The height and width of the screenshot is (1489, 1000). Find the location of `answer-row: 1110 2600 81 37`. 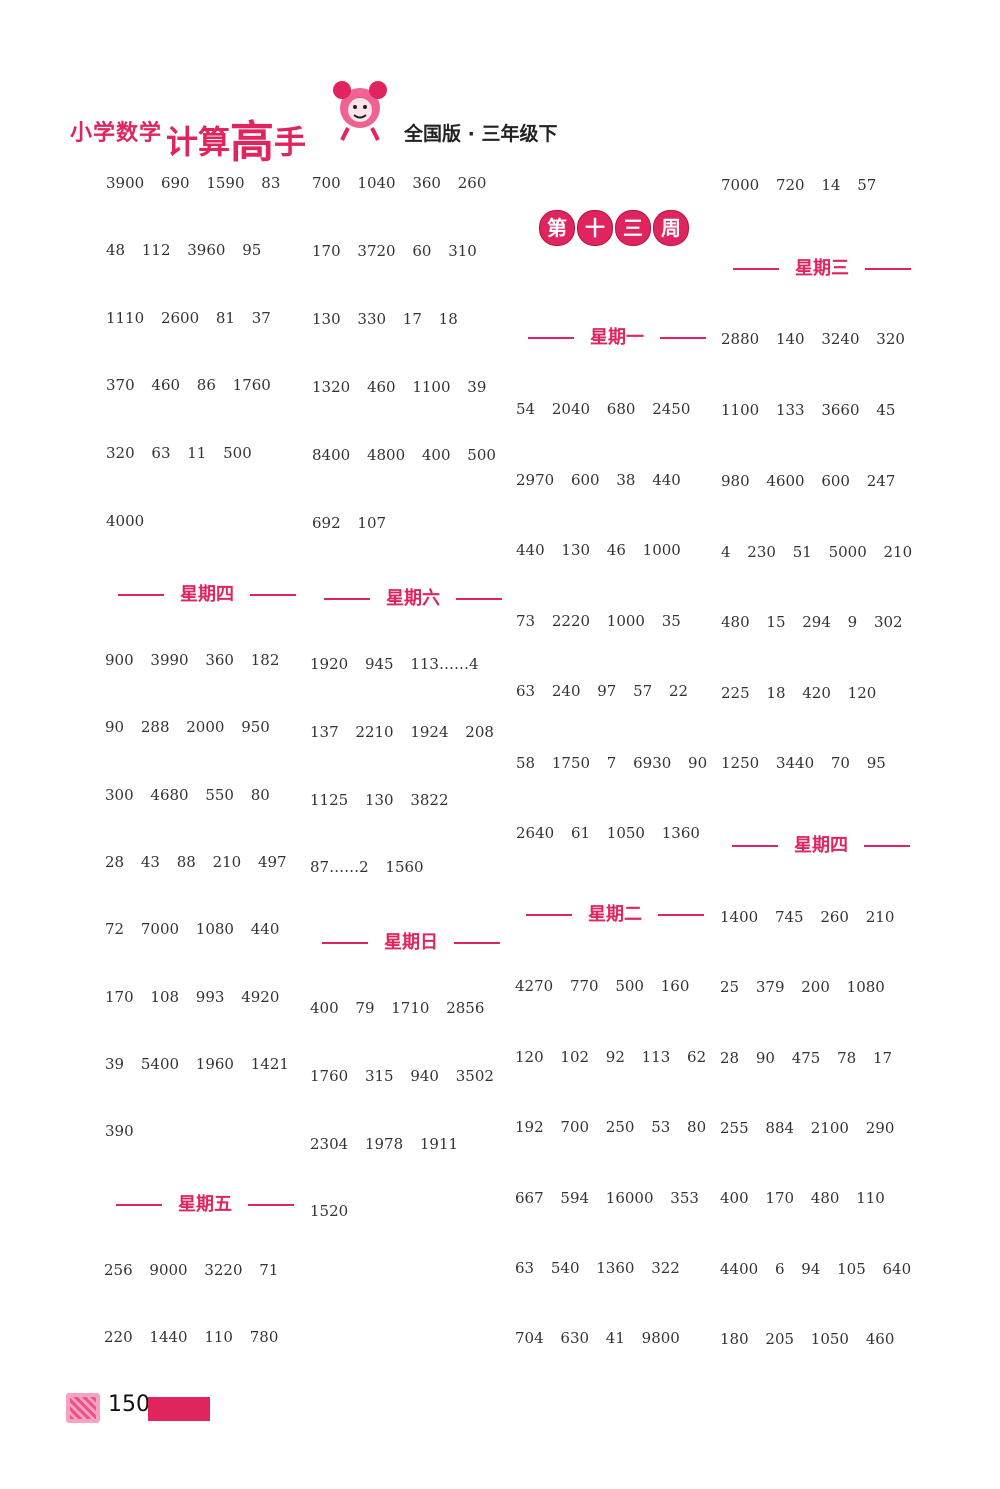

answer-row: 1110 2600 81 37 is located at coordinates (188, 318).